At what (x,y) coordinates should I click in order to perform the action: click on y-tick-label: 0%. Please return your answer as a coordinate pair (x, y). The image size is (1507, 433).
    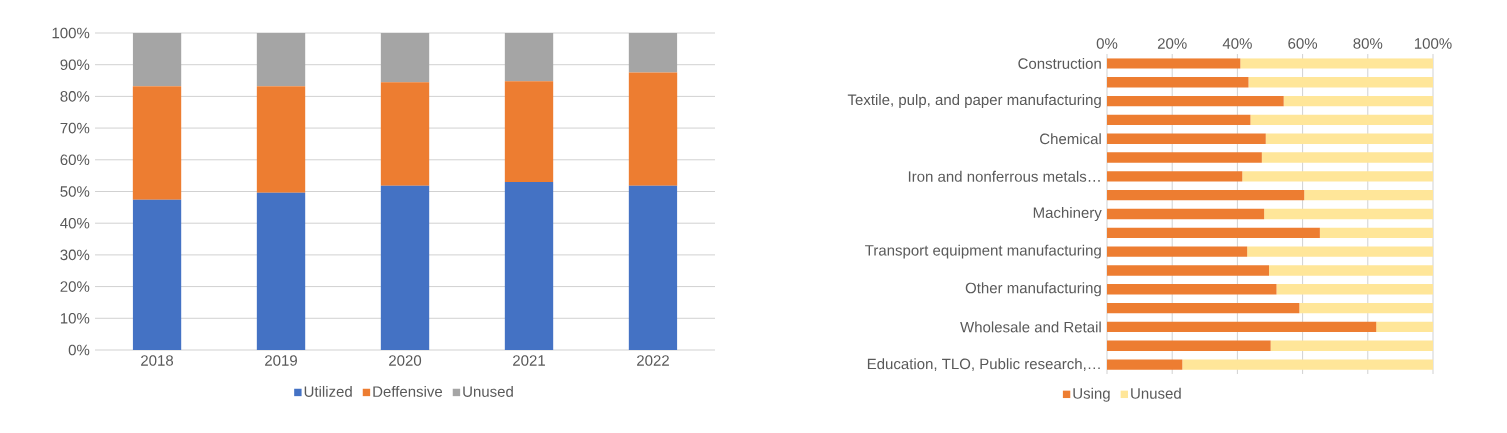
    Looking at the image, I should click on (79, 350).